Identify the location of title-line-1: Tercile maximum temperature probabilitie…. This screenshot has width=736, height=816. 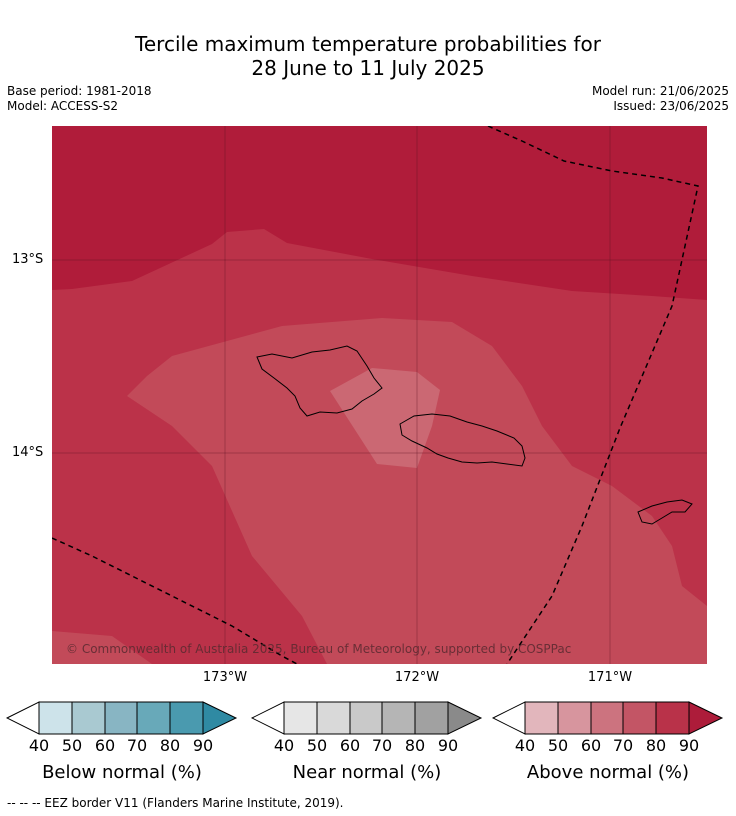
(368, 44).